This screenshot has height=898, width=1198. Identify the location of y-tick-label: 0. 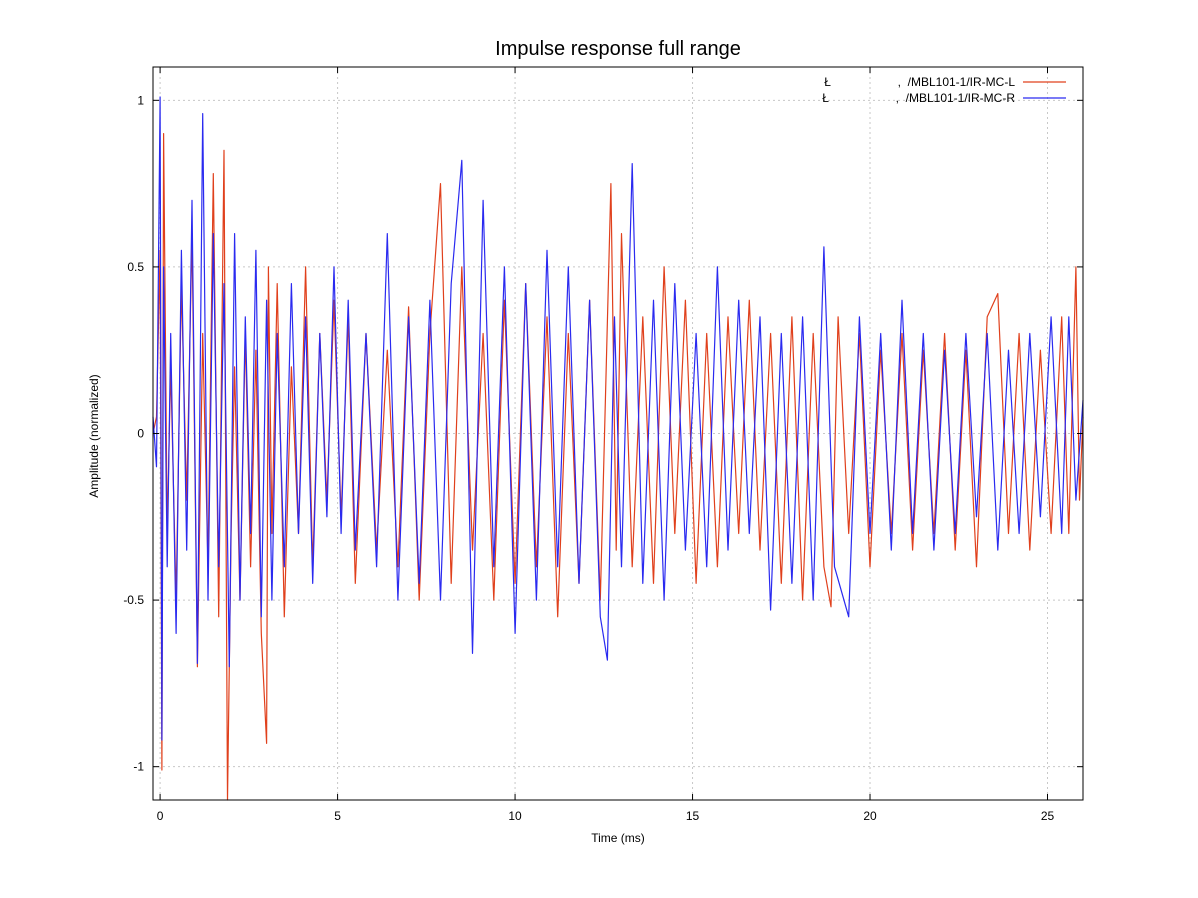
(140, 434).